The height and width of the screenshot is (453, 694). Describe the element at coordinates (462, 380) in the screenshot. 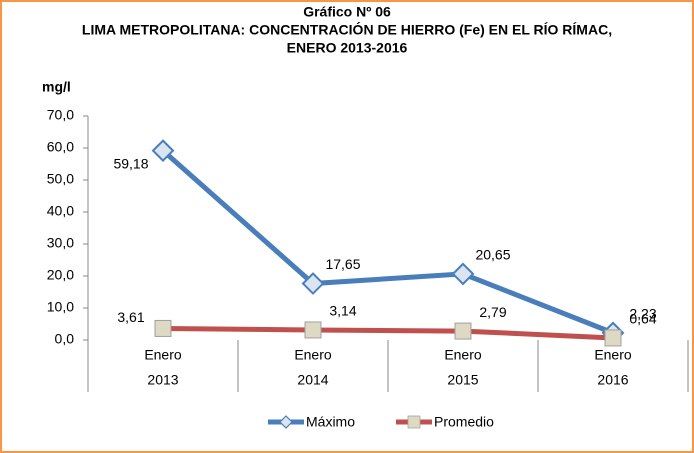

I see `x-tick-label: 2015` at that location.